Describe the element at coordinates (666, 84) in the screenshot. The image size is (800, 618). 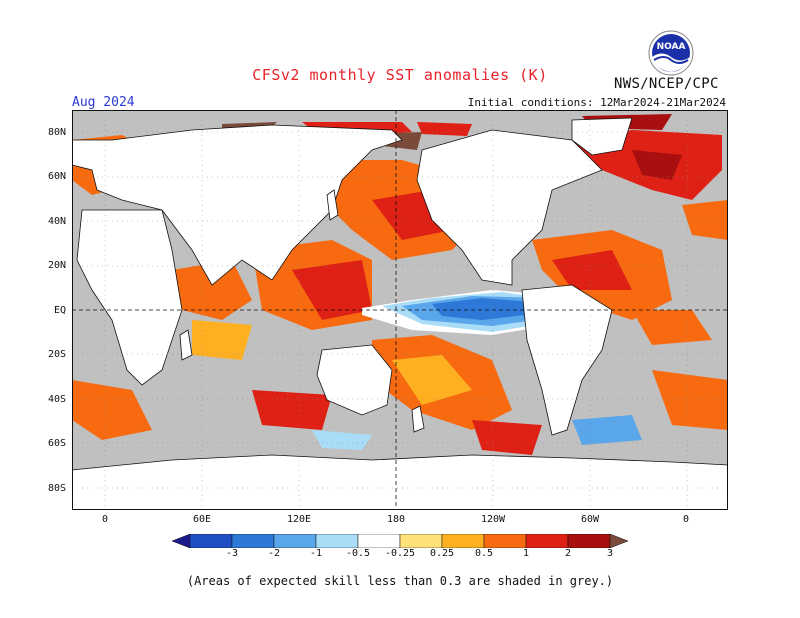
I see `agency-label: NWS/NCEP/CPC` at that location.